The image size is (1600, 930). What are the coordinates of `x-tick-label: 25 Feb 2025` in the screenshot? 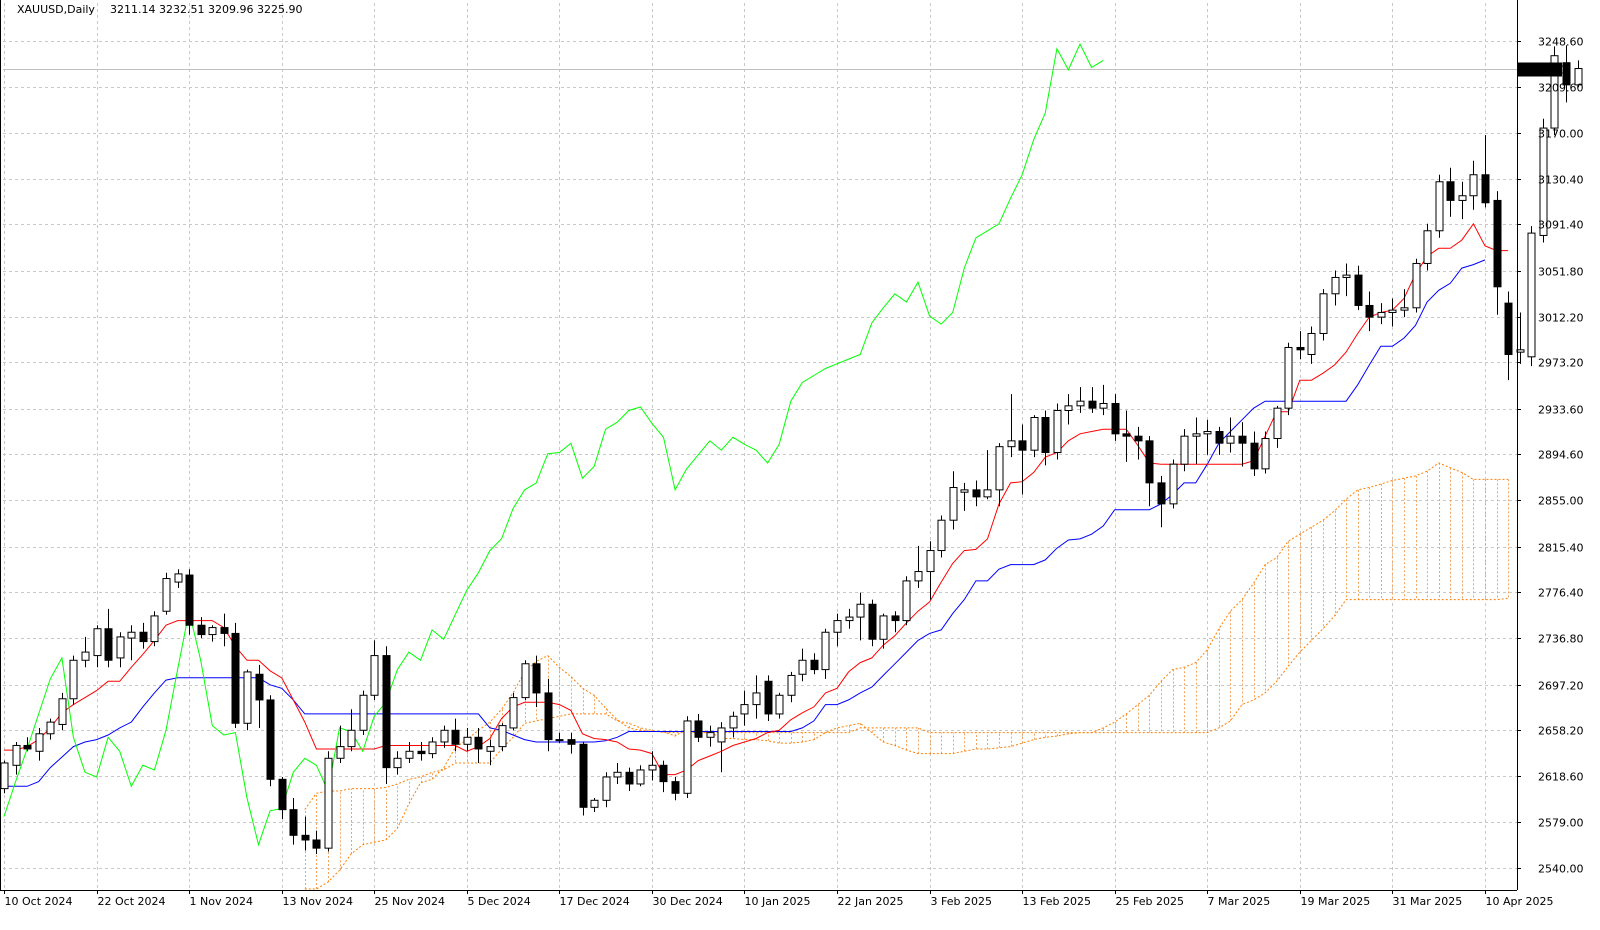 It's located at (1150, 901).